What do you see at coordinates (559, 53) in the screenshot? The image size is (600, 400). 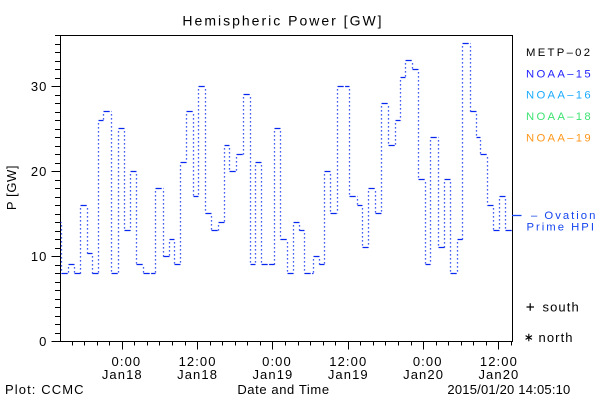 I see `svg-text: METP–02` at bounding box center [559, 53].